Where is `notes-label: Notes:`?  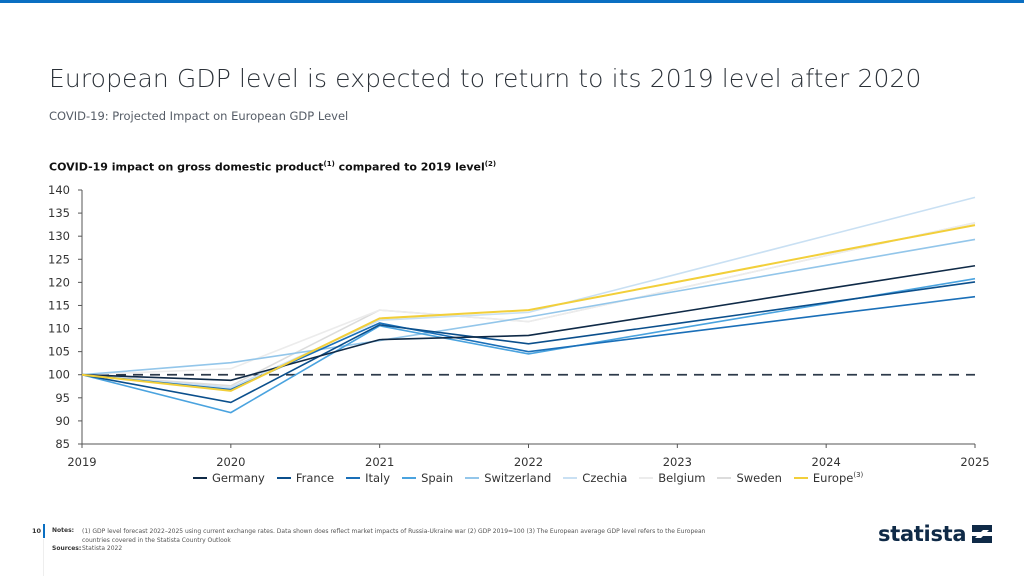
notes-label: Notes: is located at coordinates (63, 530).